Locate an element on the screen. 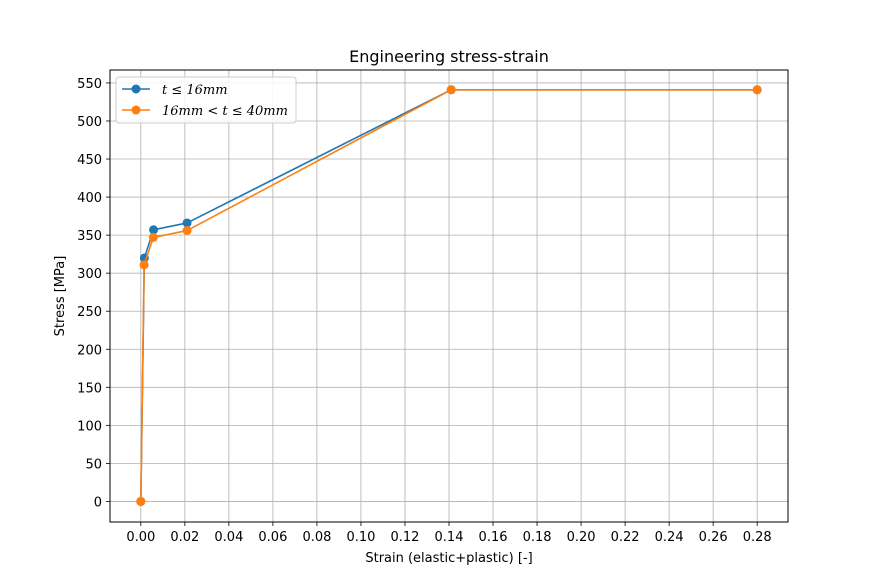 The width and height of the screenshot is (876, 586). y-axis-label: Stress [MPa] is located at coordinates (60, 296).